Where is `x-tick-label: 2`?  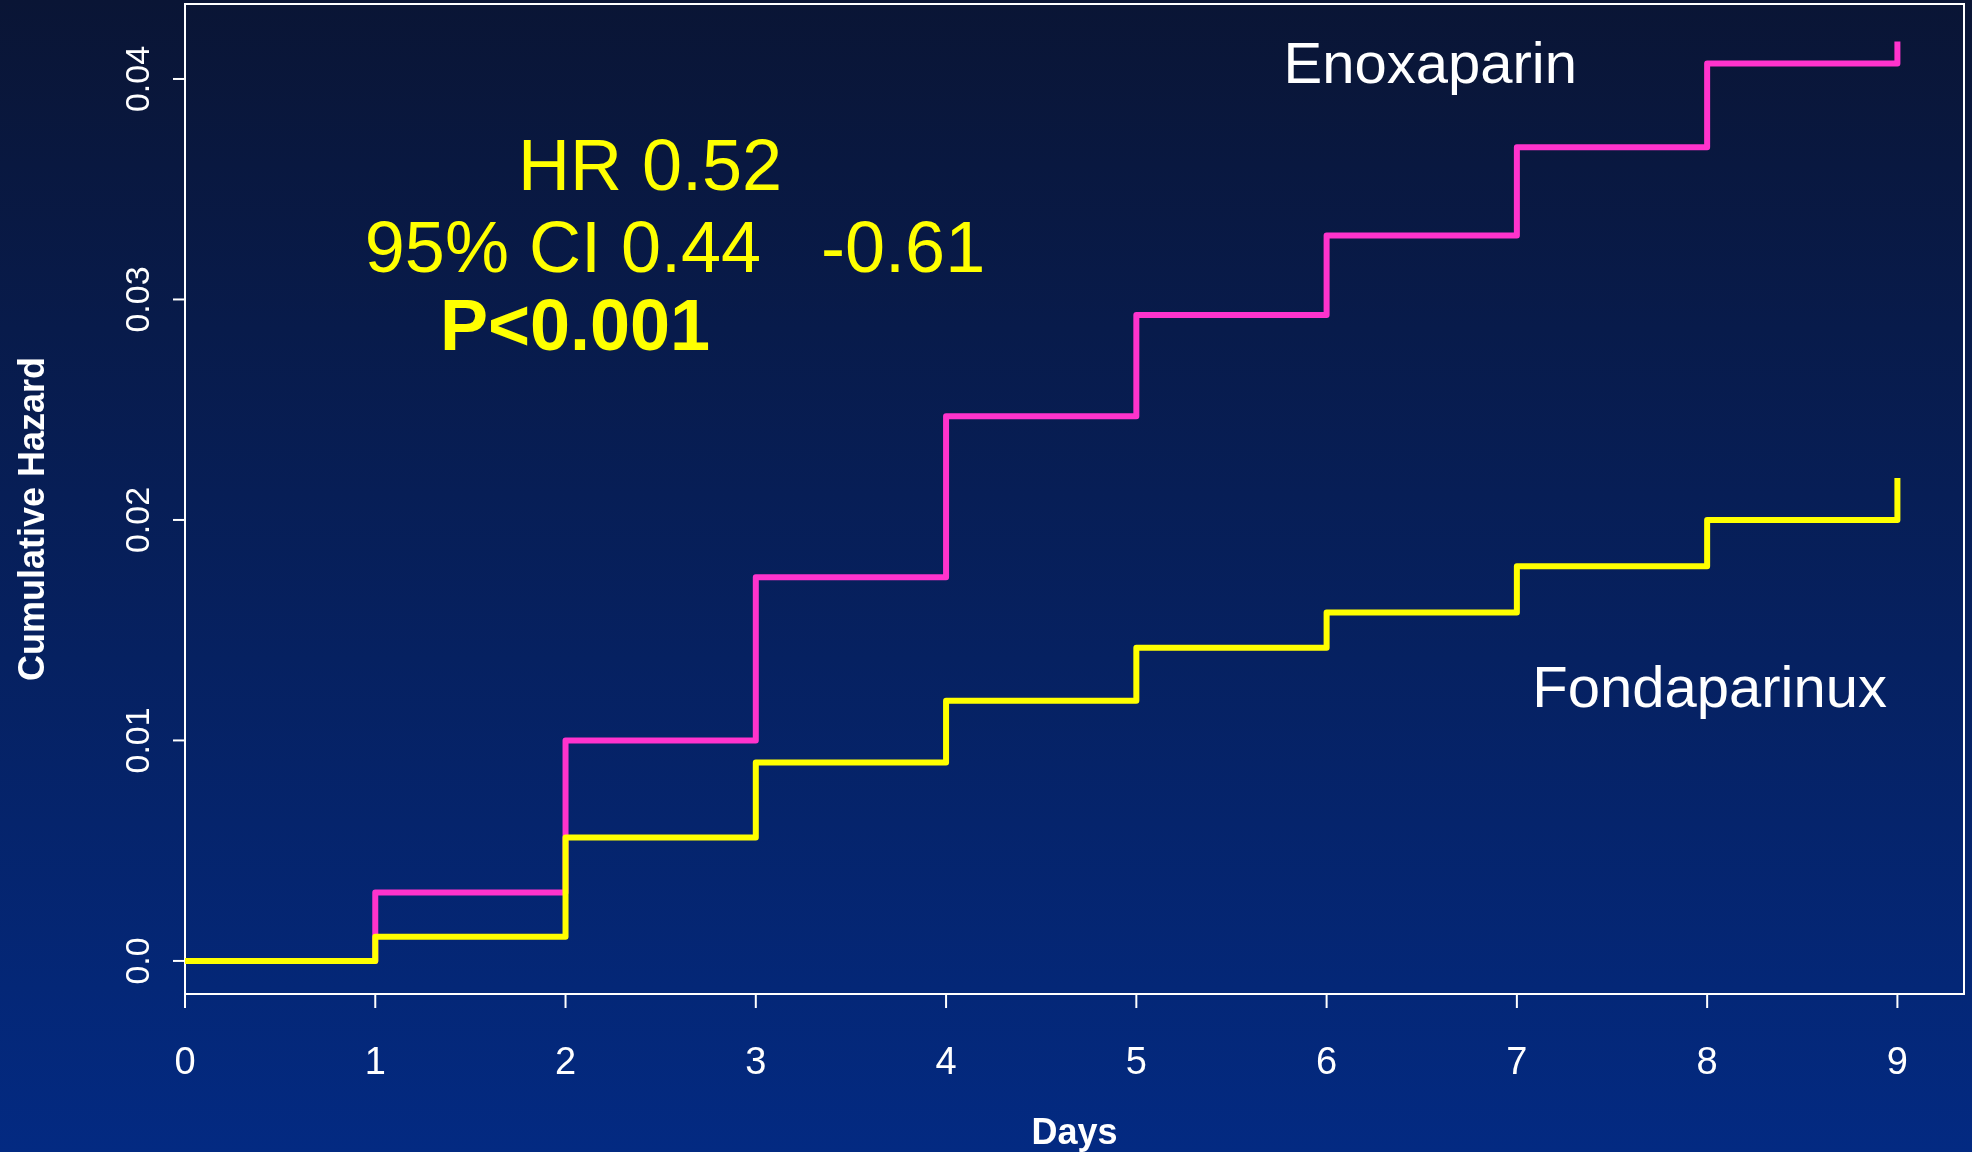 x-tick-label: 2 is located at coordinates (565, 1061).